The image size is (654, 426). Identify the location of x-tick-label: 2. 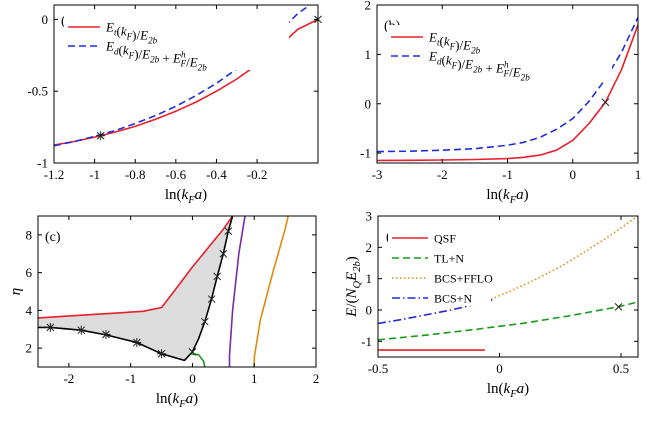
(316, 378).